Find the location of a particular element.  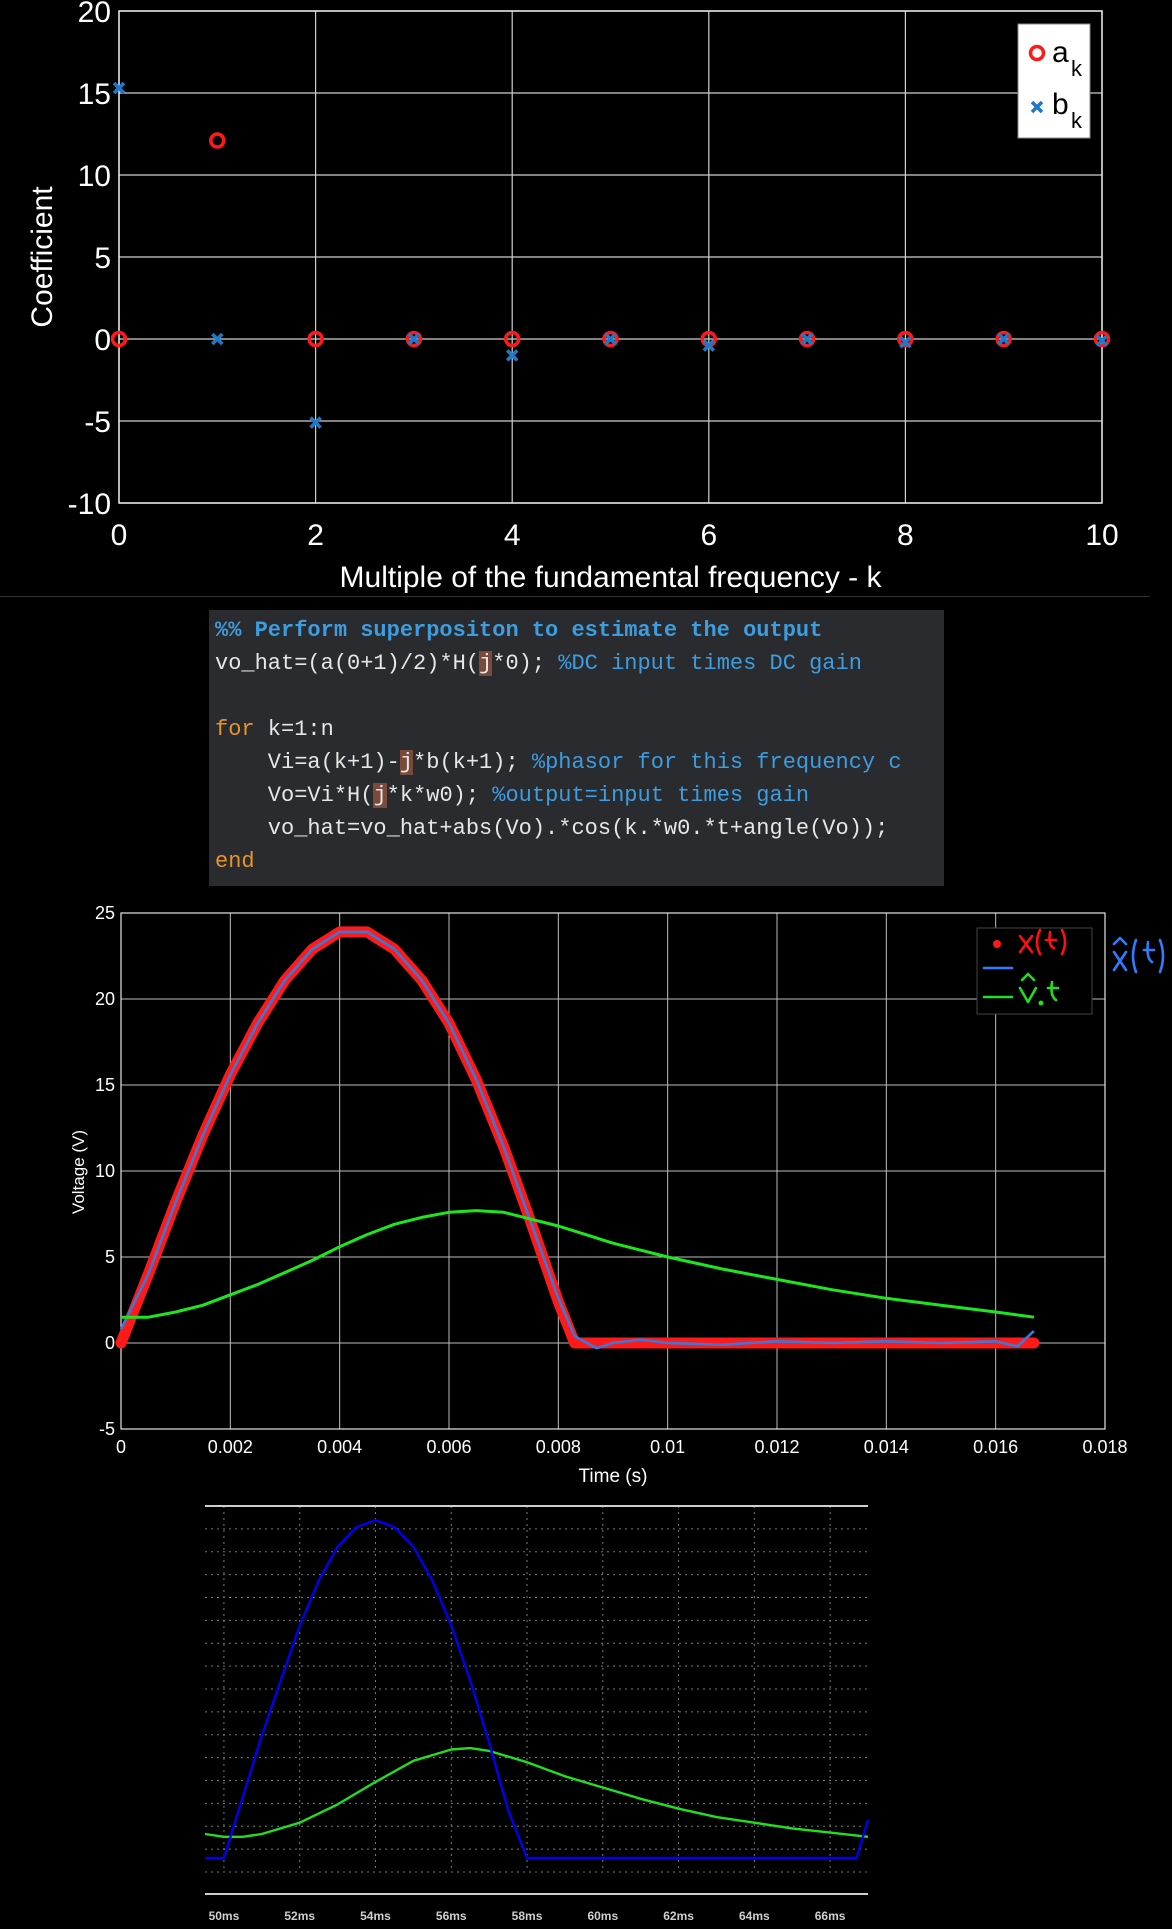

code-token: k=1:n is located at coordinates (294, 729).